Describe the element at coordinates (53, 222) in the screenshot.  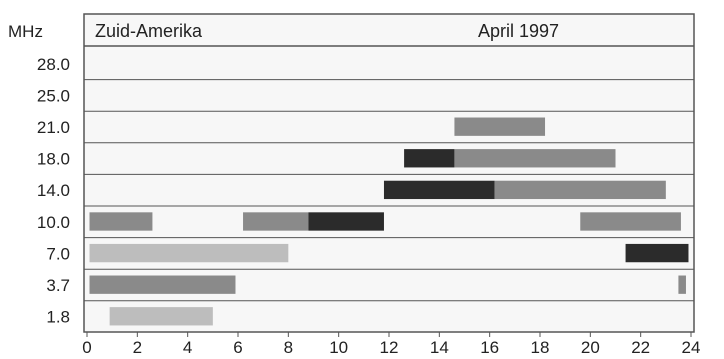
I see `y-tick-label: 10.0` at that location.